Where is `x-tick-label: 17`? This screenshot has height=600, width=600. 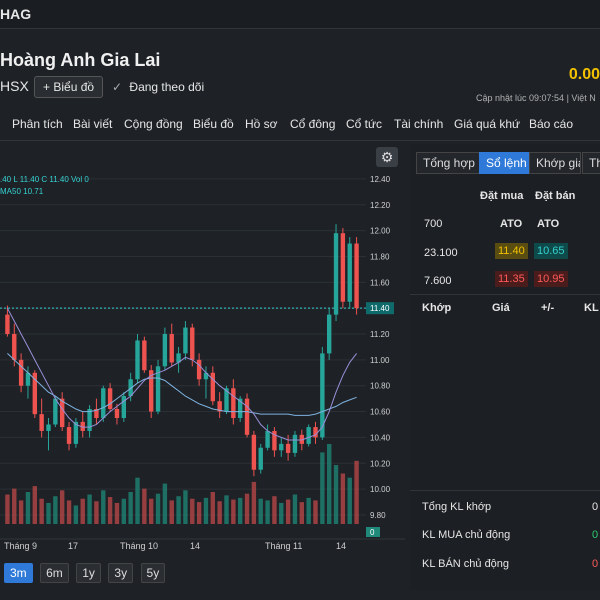 x-tick-label: 17 is located at coordinates (73, 546).